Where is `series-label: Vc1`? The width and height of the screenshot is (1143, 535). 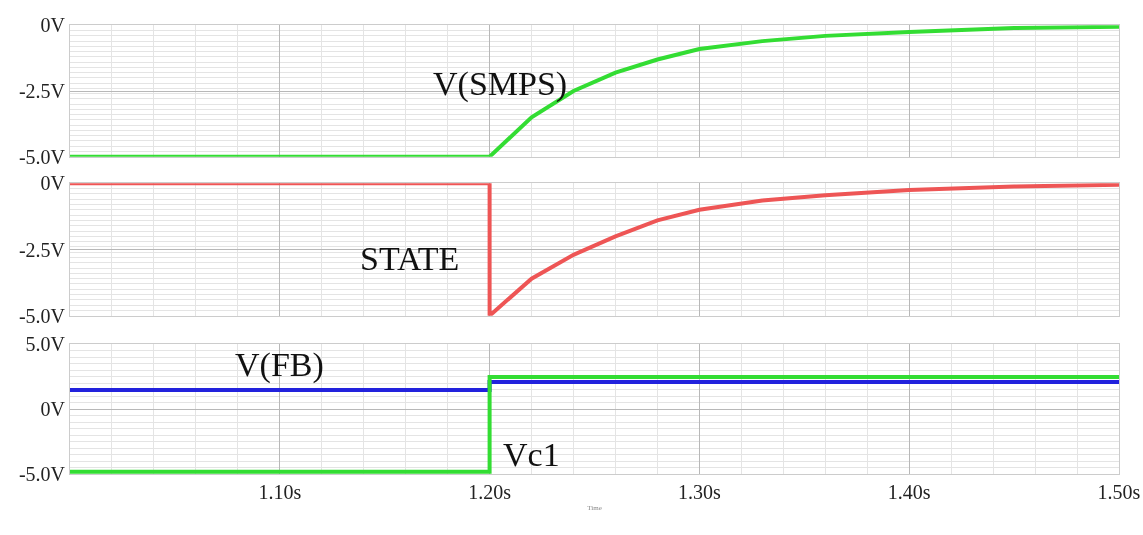 series-label: Vc1 is located at coordinates (531, 454).